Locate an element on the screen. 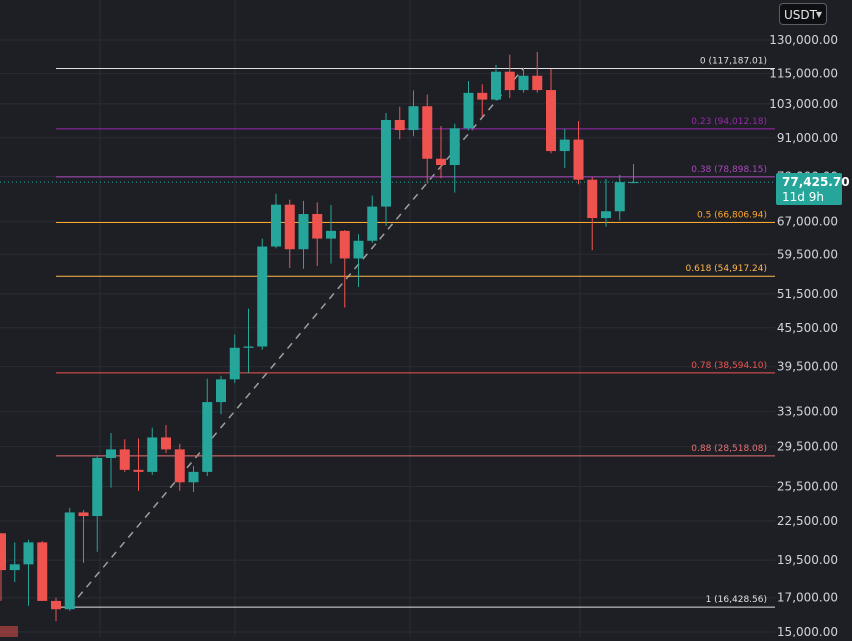 This screenshot has width=852, height=641. y-tick-label: 29,500.00 is located at coordinates (807, 447).